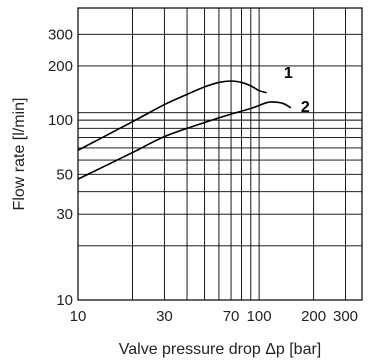  Describe the element at coordinates (164, 316) in the screenshot. I see `x-tick-label: 30` at that location.